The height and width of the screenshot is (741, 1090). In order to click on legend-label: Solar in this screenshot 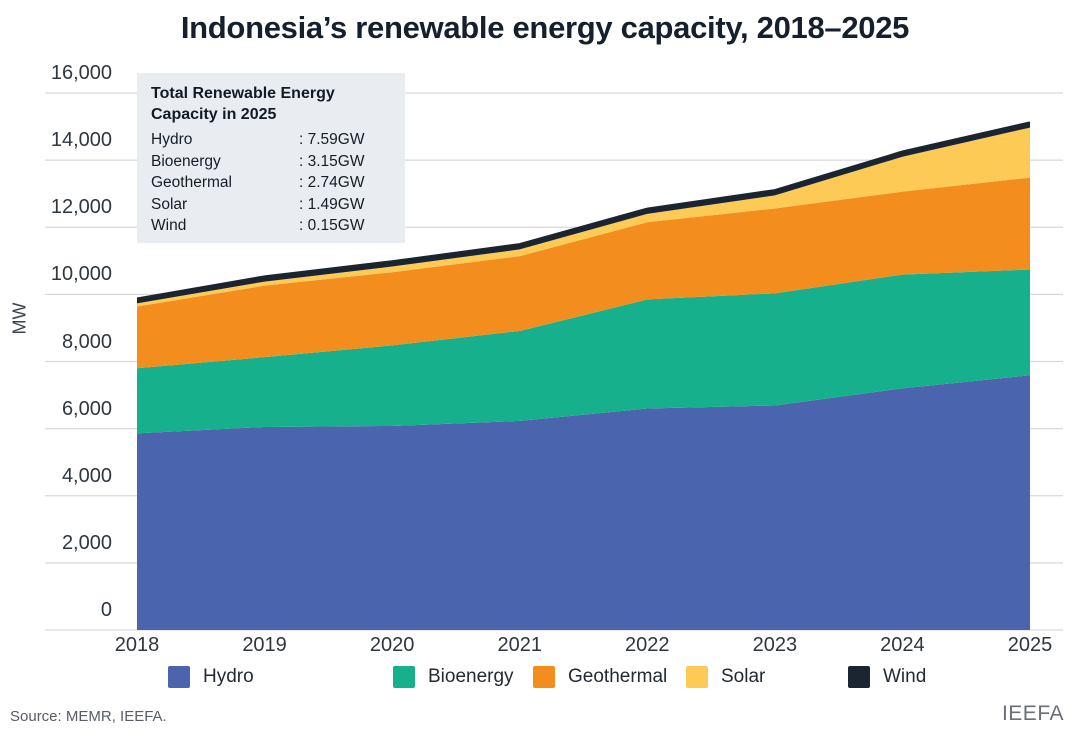, I will do `click(743, 676)`.